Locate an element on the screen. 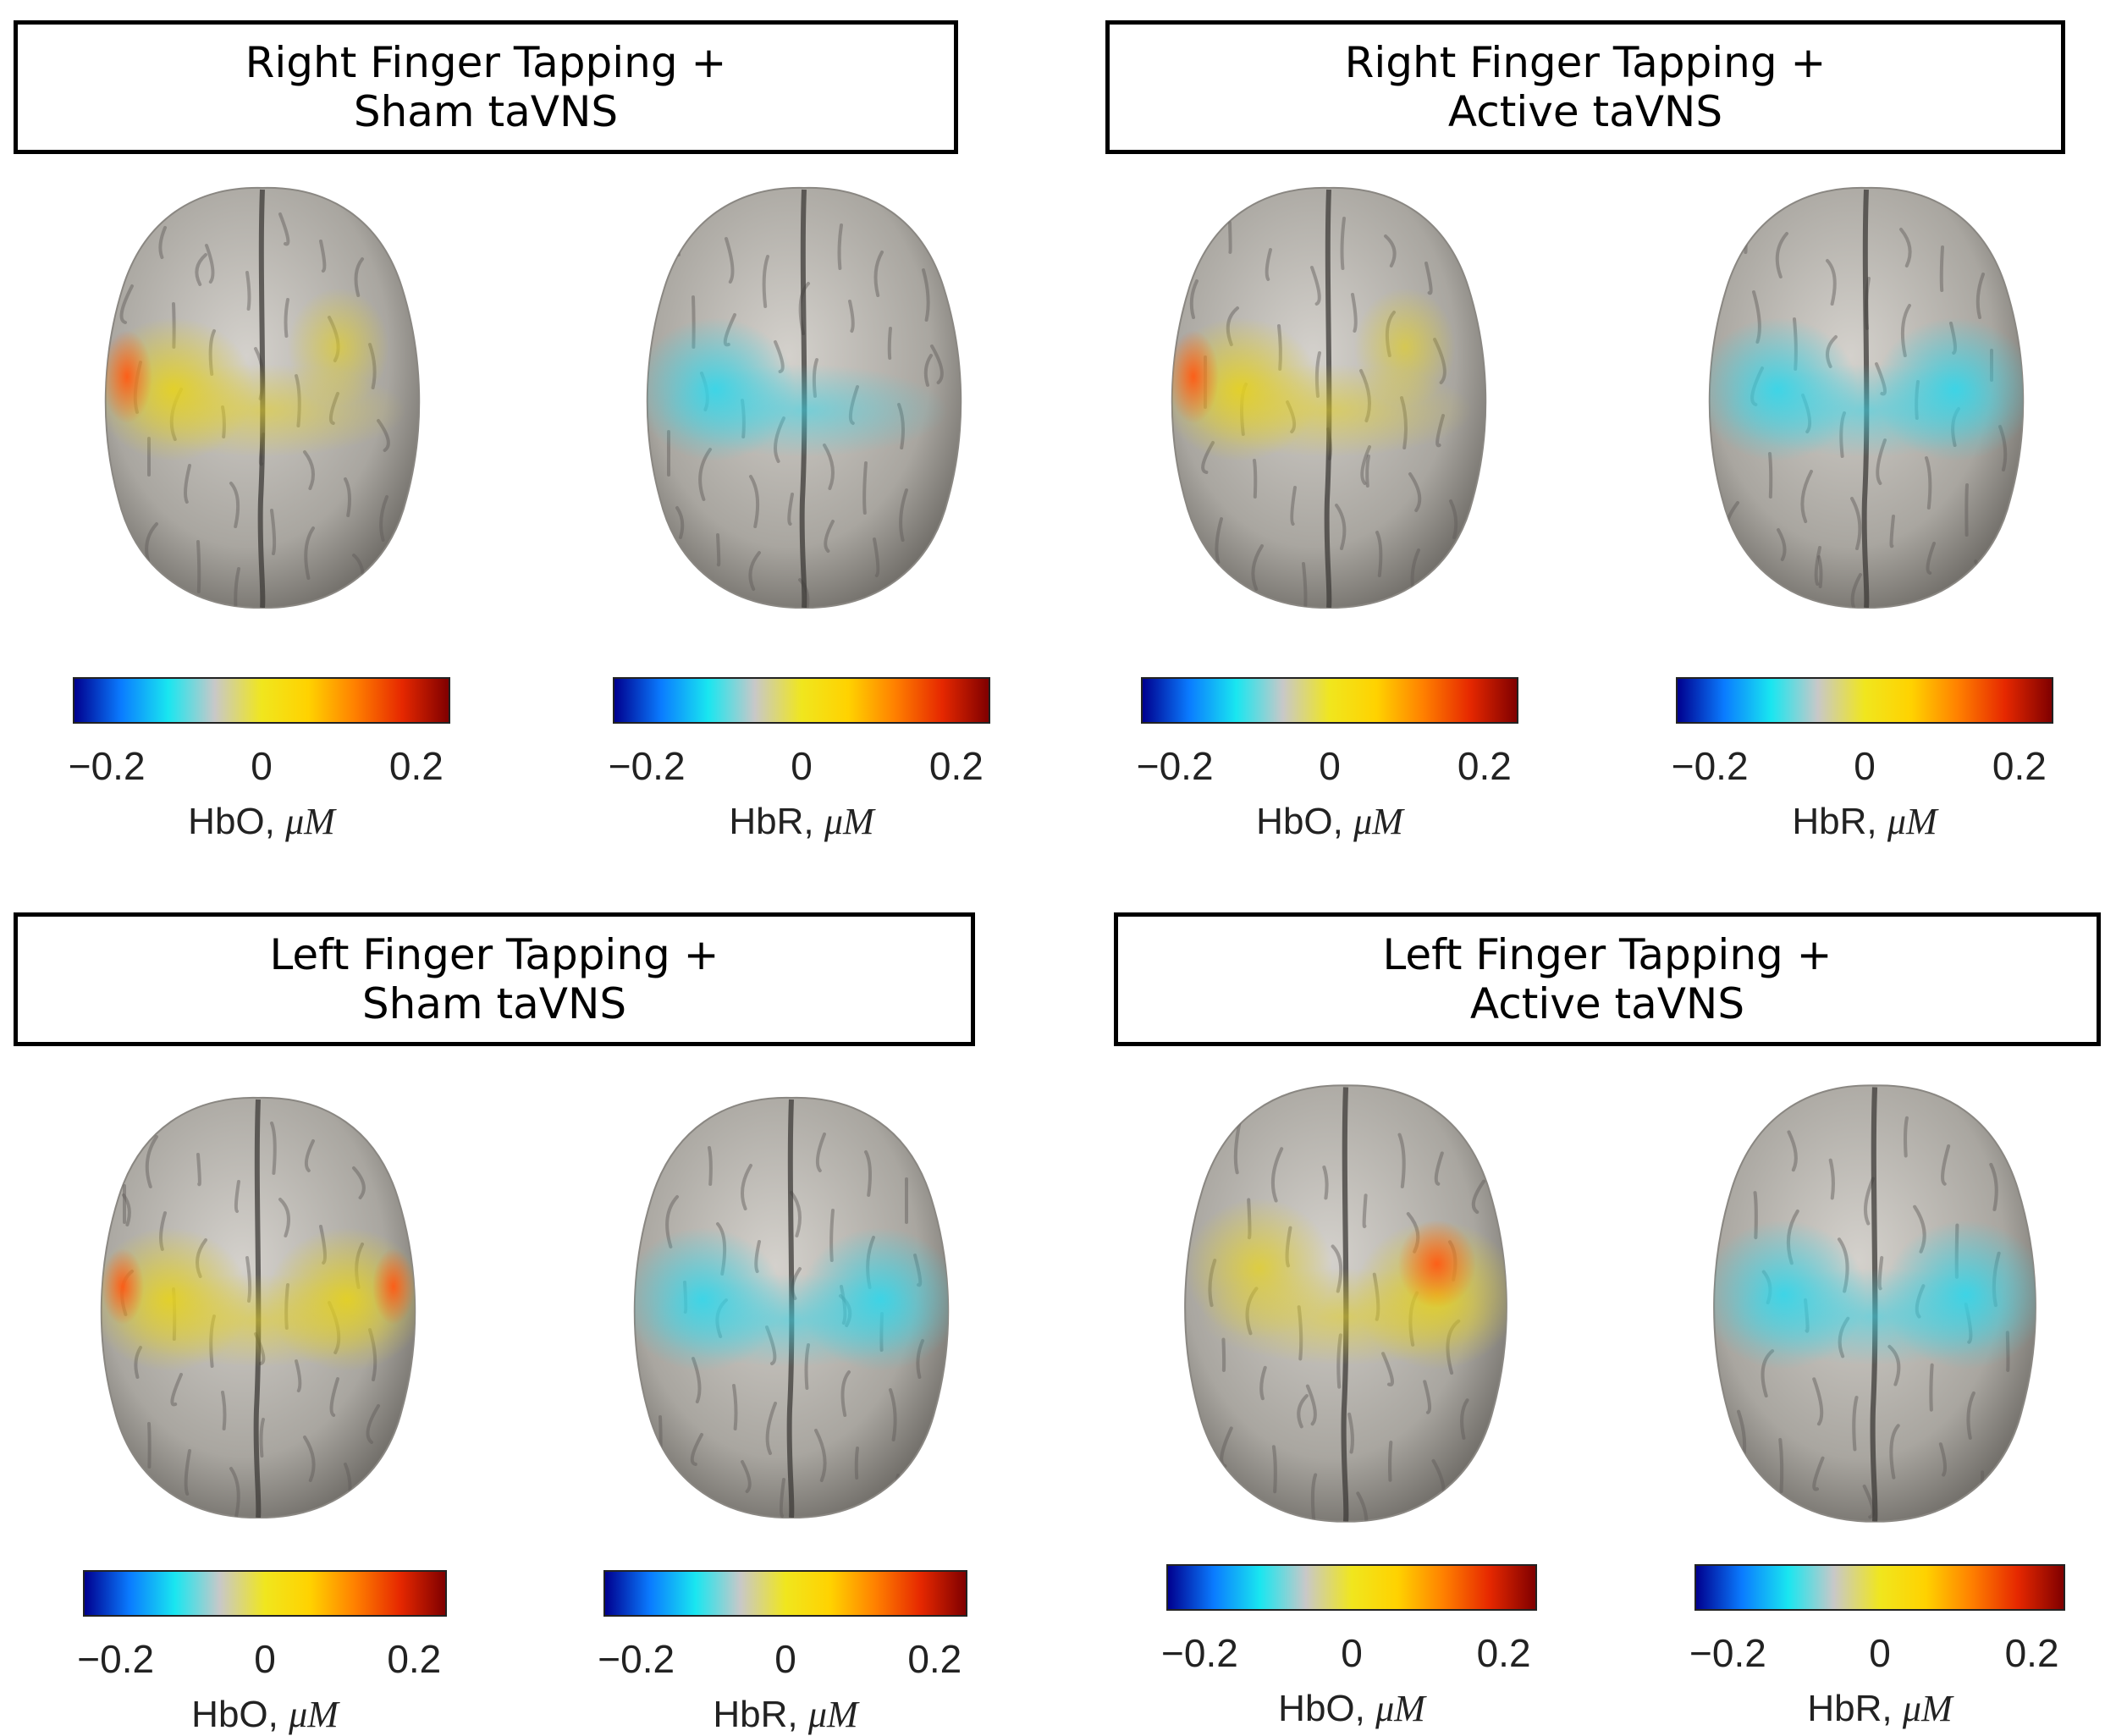 Image resolution: width=2116 pixels, height=1736 pixels. panel-title-right-sham: Right Finger Tapping + Sham taVNS is located at coordinates (486, 87).